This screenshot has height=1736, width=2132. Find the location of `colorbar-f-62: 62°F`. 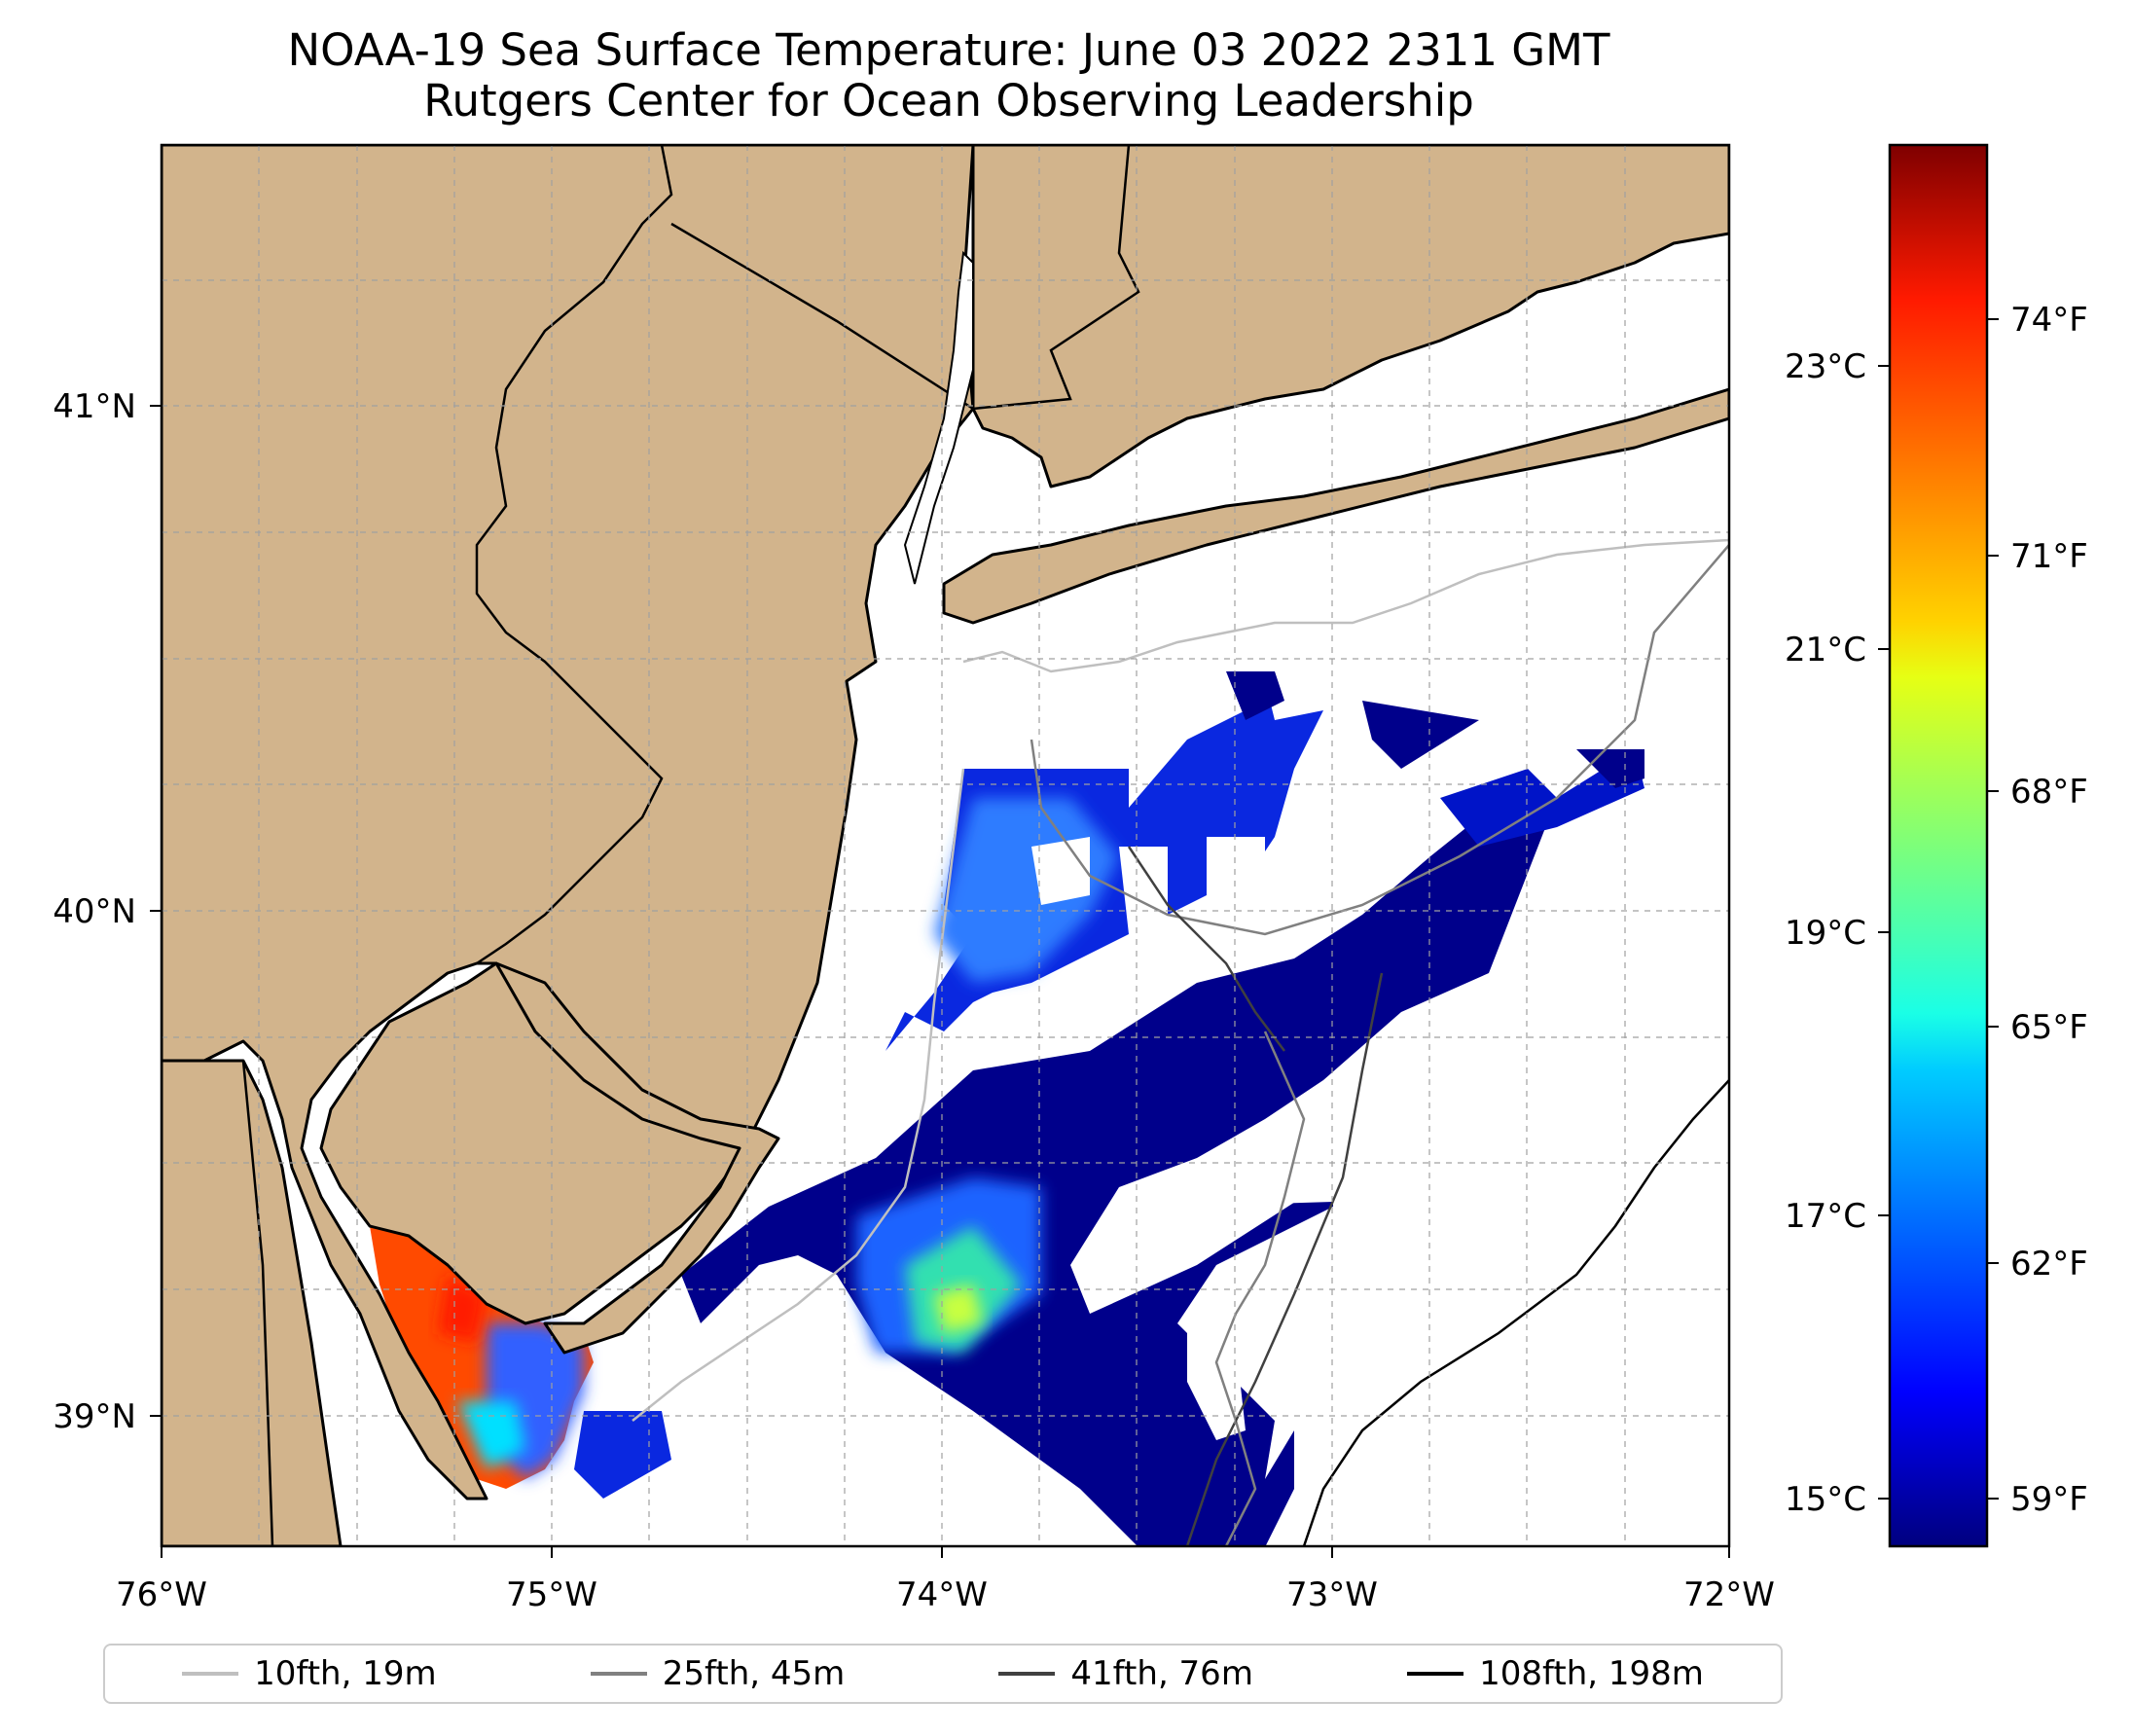

colorbar-f-62: 62°F is located at coordinates (2049, 1265).